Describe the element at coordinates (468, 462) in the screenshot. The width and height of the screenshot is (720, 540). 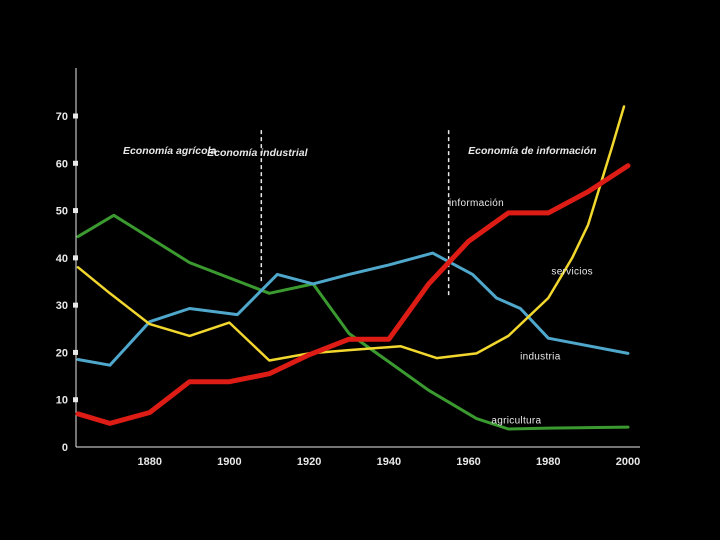
I see `x-tick-label-1960: 1960` at that location.